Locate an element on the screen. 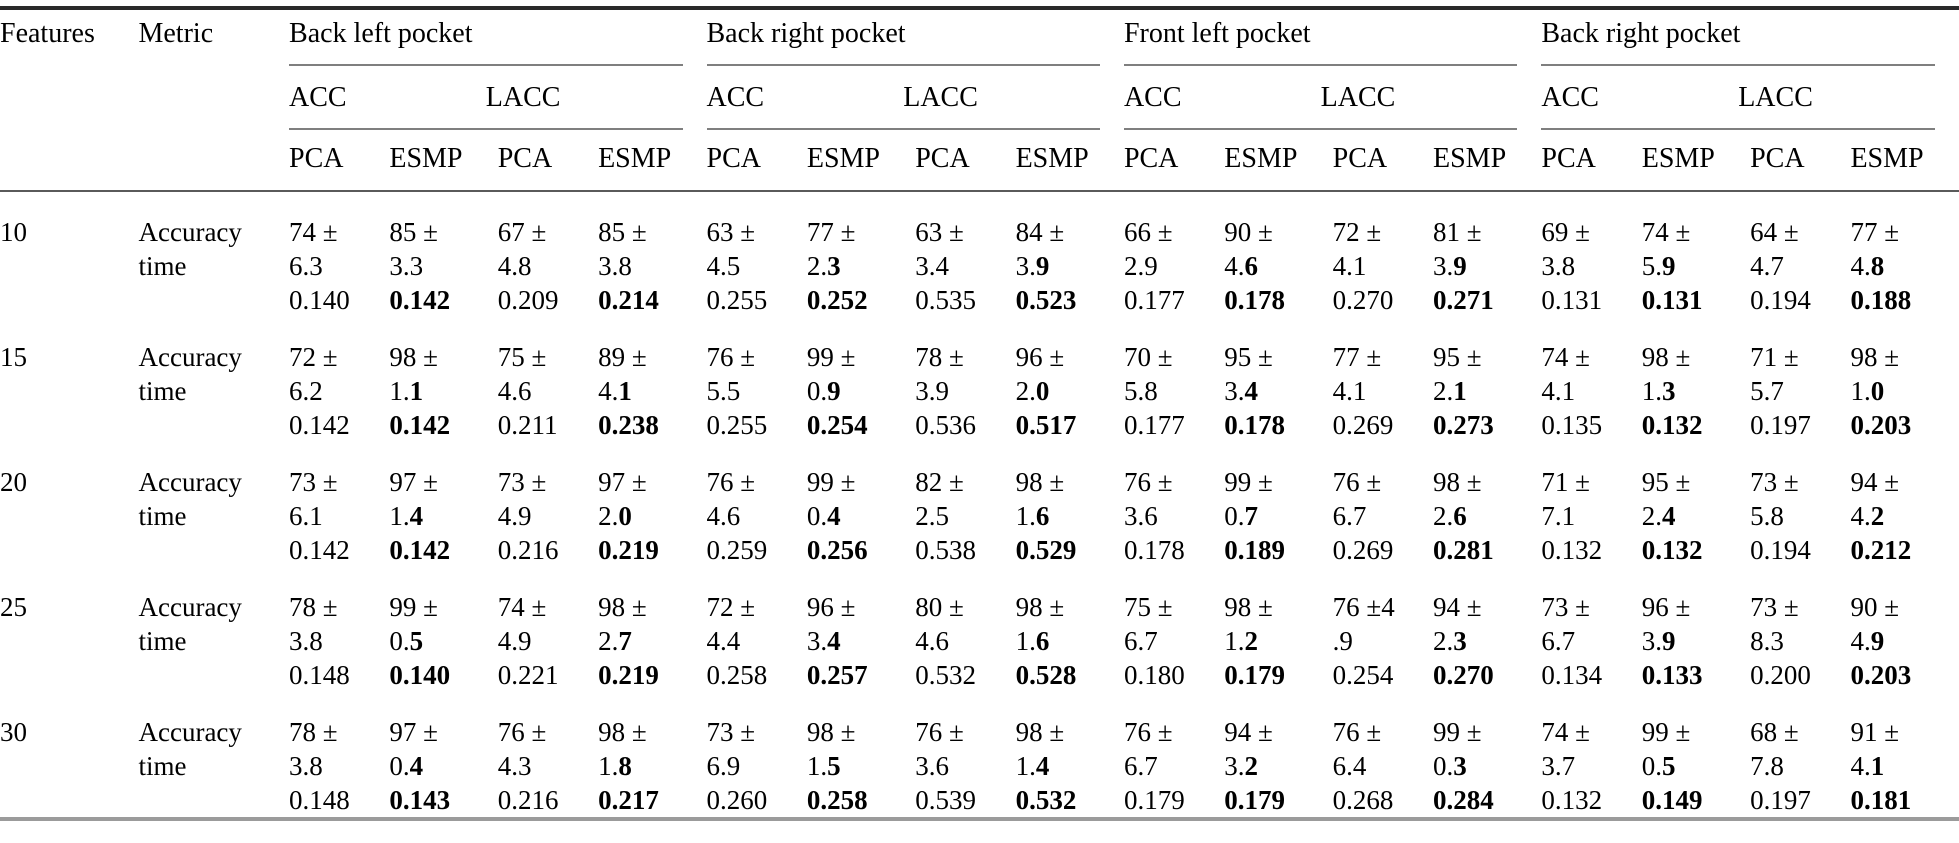  subheader-acc: ACC is located at coordinates (735, 97).